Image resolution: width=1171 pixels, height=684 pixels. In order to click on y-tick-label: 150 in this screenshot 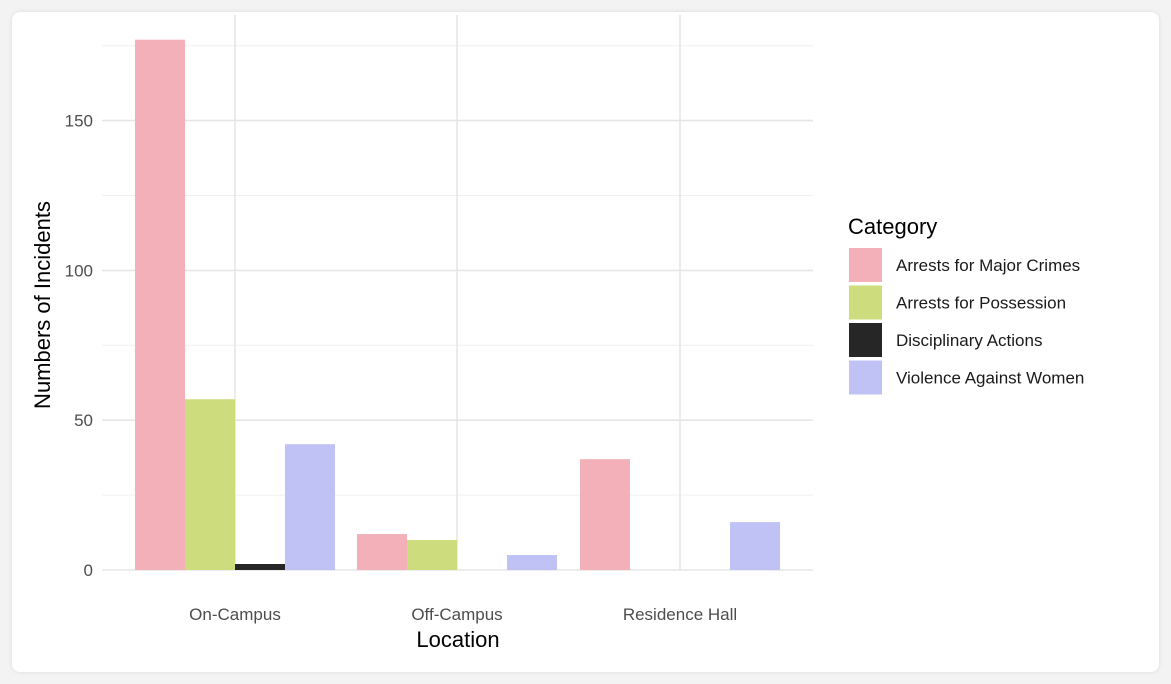, I will do `click(79, 121)`.